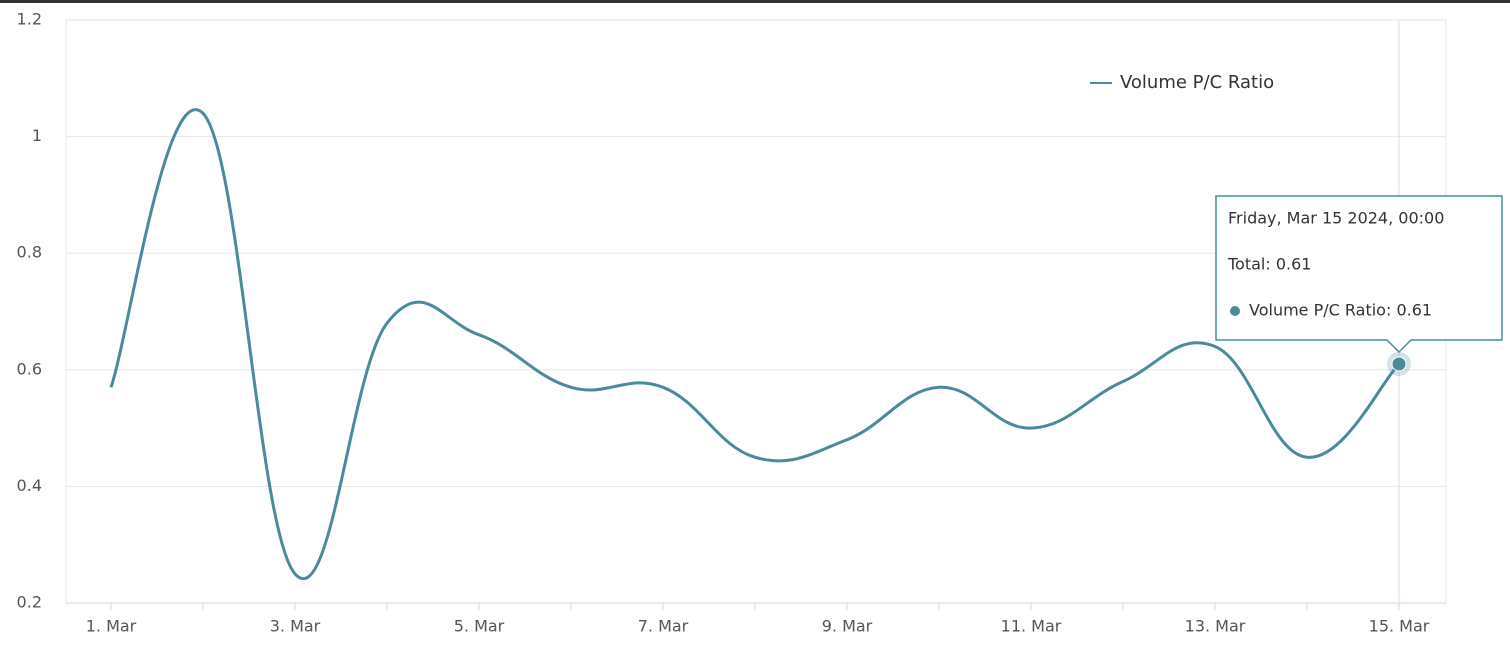 The height and width of the screenshot is (652, 1510). I want to click on x-tick-label: 5. Mar, so click(479, 626).